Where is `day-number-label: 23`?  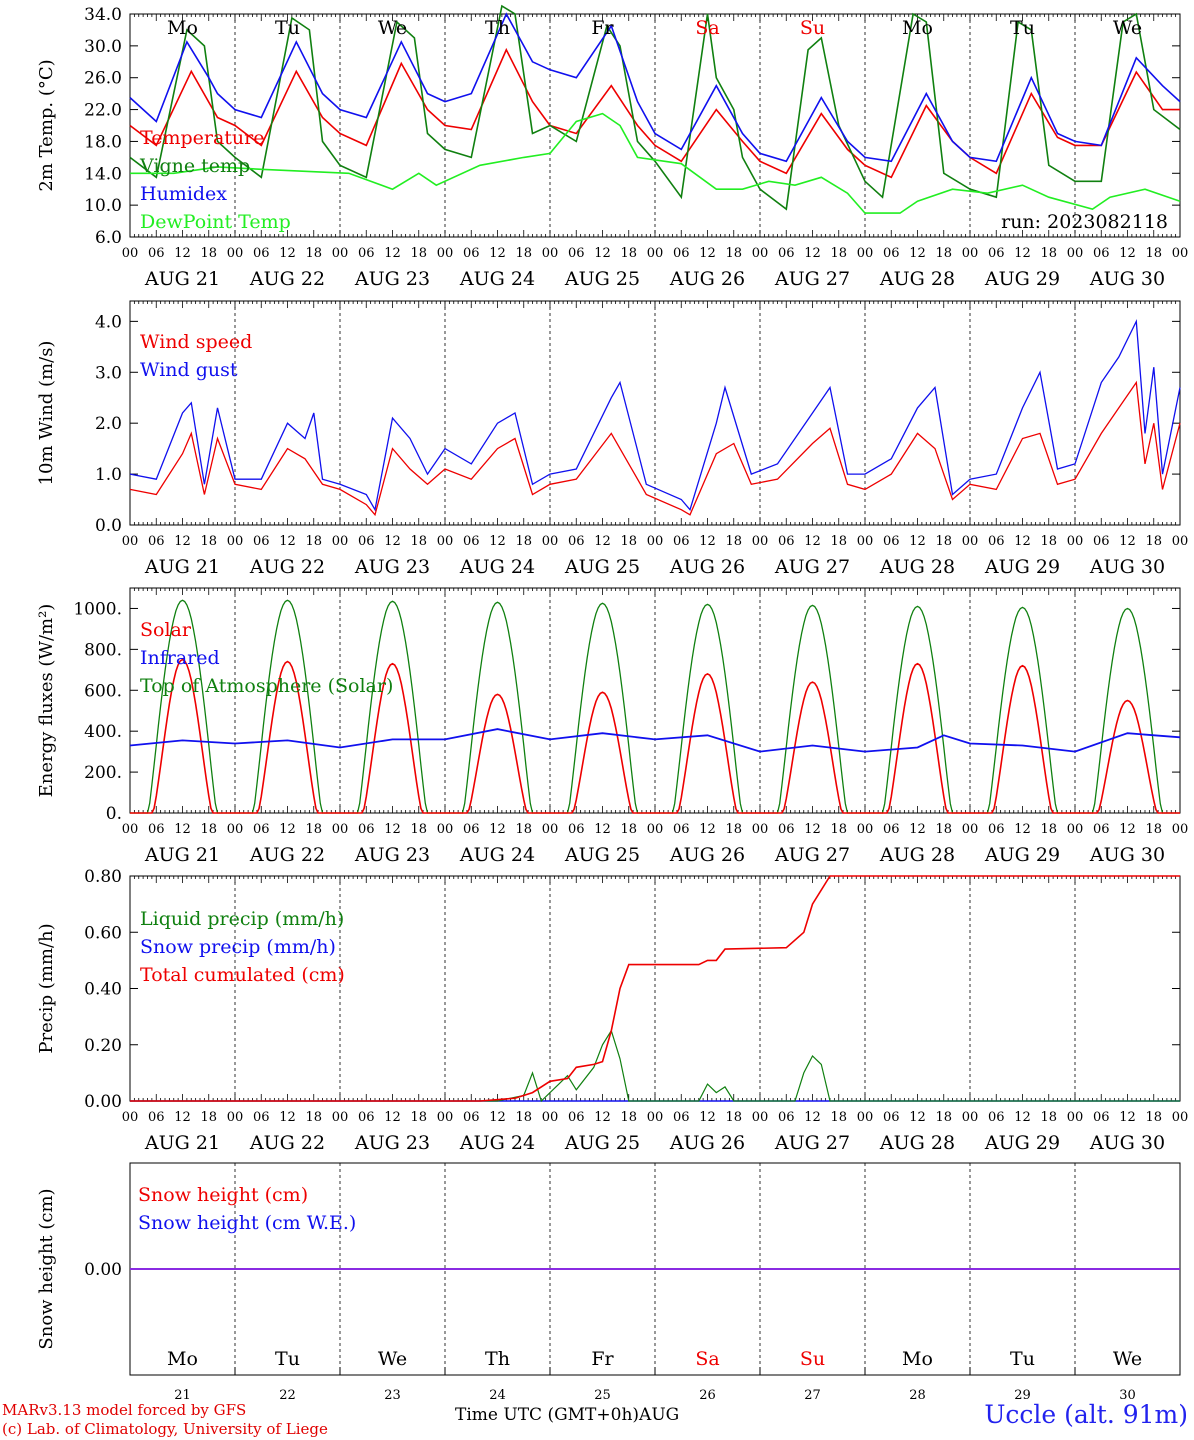
day-number-label: 23 is located at coordinates (392, 1395).